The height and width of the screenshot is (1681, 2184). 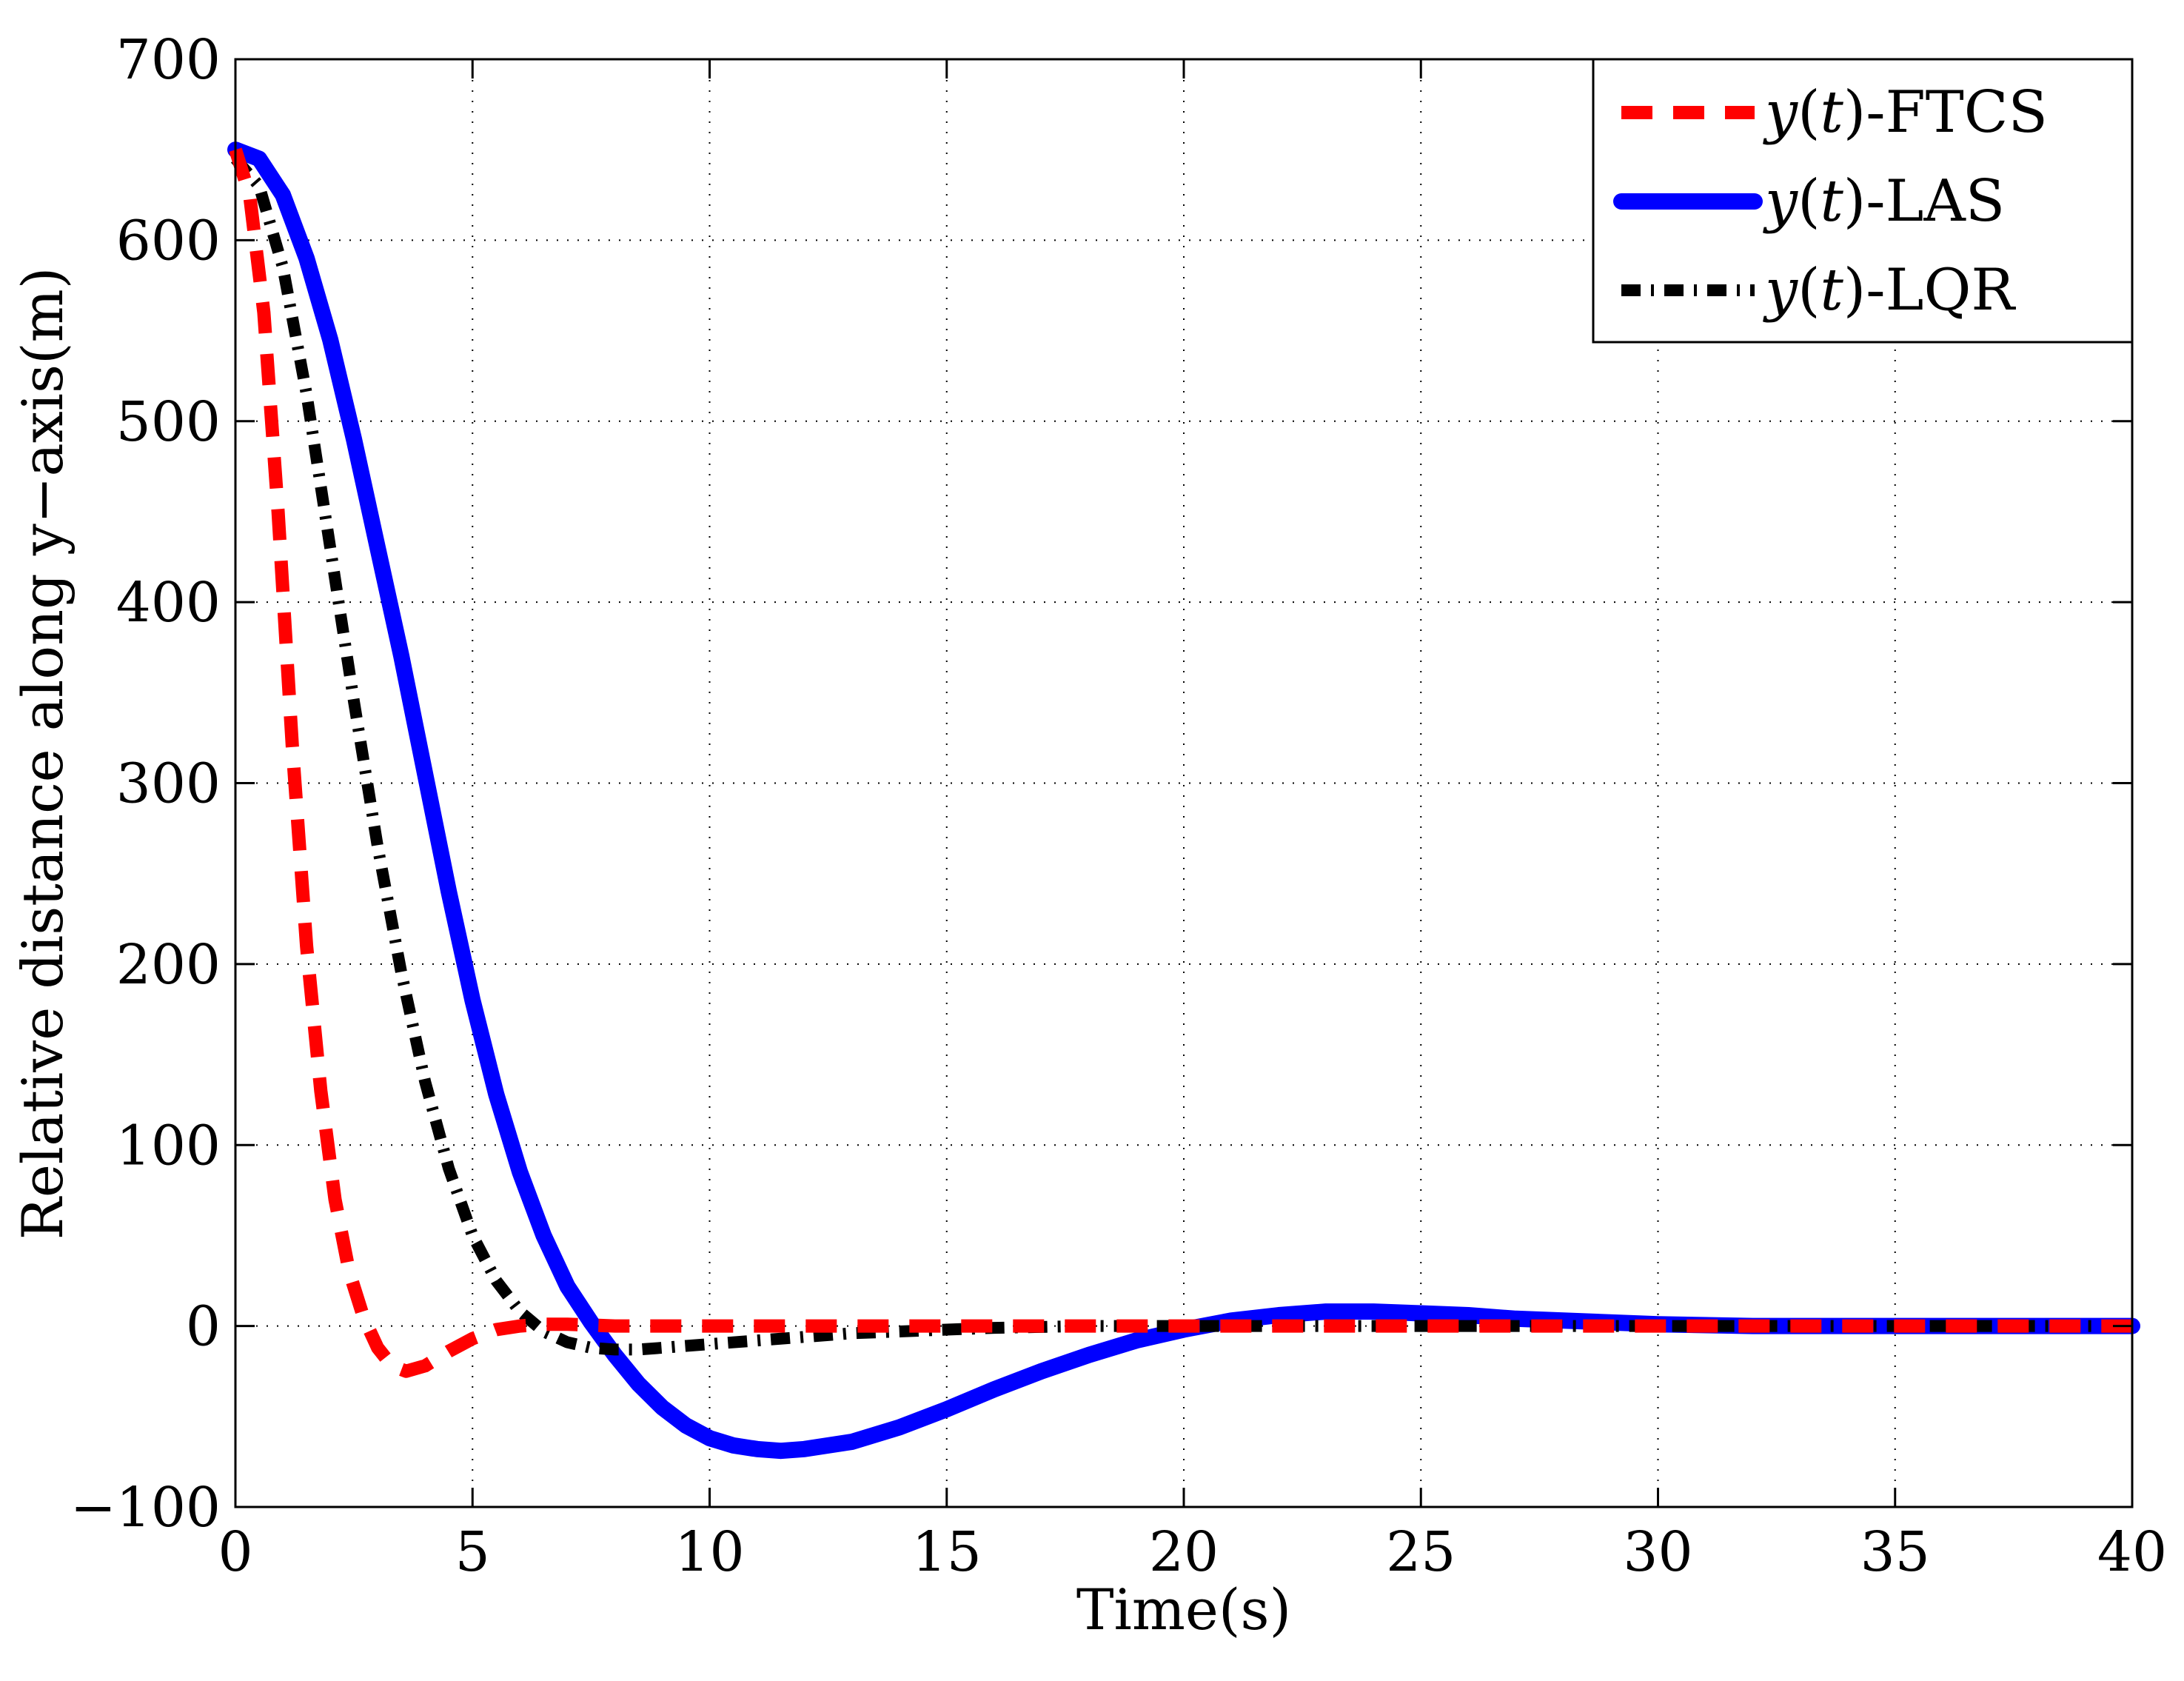 What do you see at coordinates (1183, 1610) in the screenshot?
I see `x-axis-label: Time(s)` at bounding box center [1183, 1610].